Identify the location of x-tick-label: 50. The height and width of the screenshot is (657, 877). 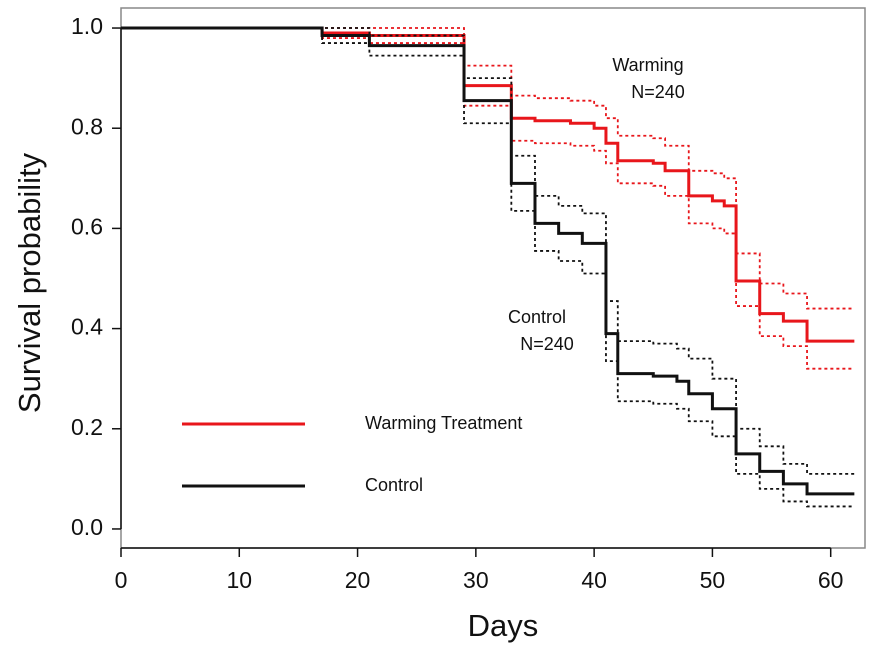
(713, 580).